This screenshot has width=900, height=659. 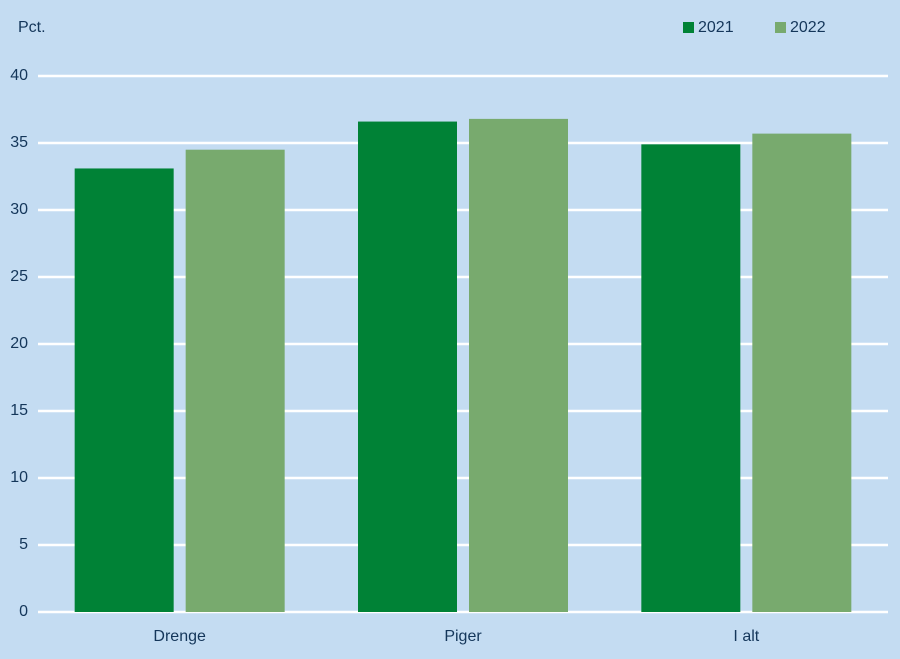 What do you see at coordinates (19, 276) in the screenshot?
I see `y-tick-label: 25` at bounding box center [19, 276].